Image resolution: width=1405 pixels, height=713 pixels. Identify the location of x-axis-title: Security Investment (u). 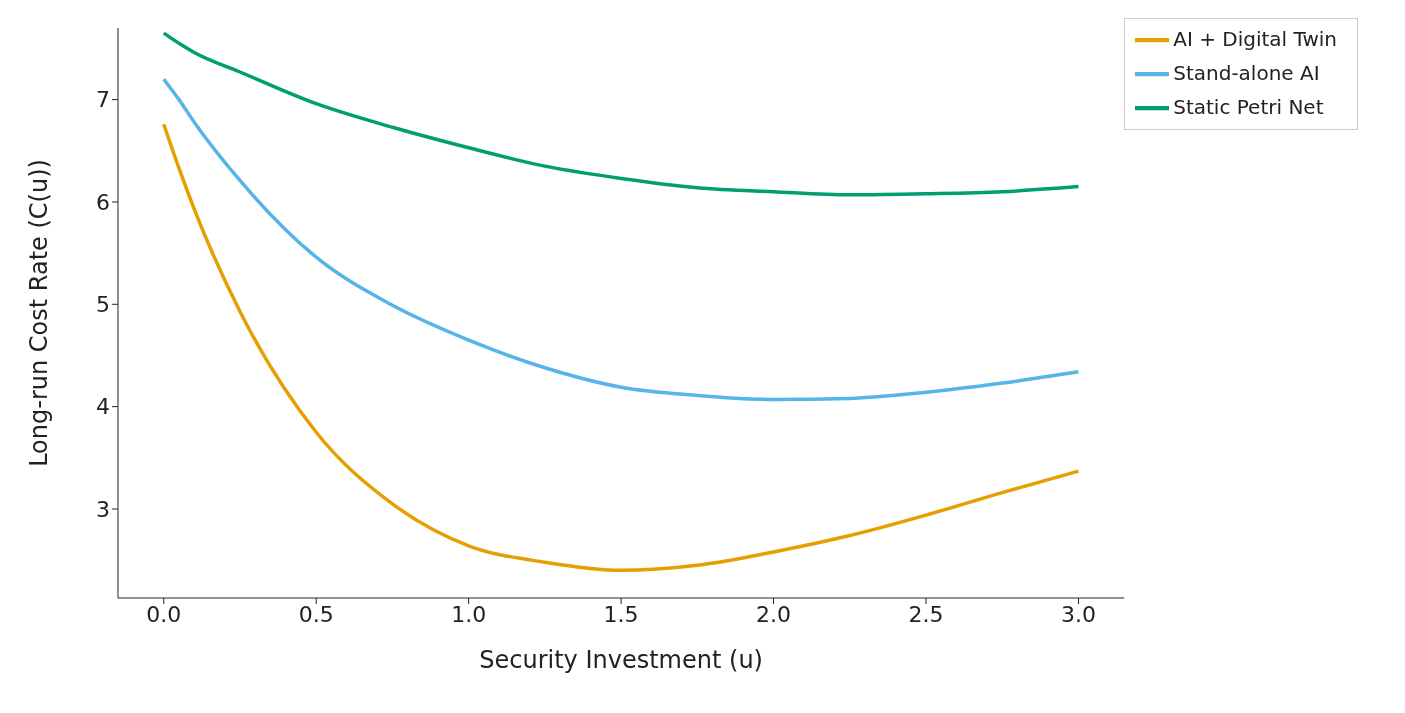
(621, 660).